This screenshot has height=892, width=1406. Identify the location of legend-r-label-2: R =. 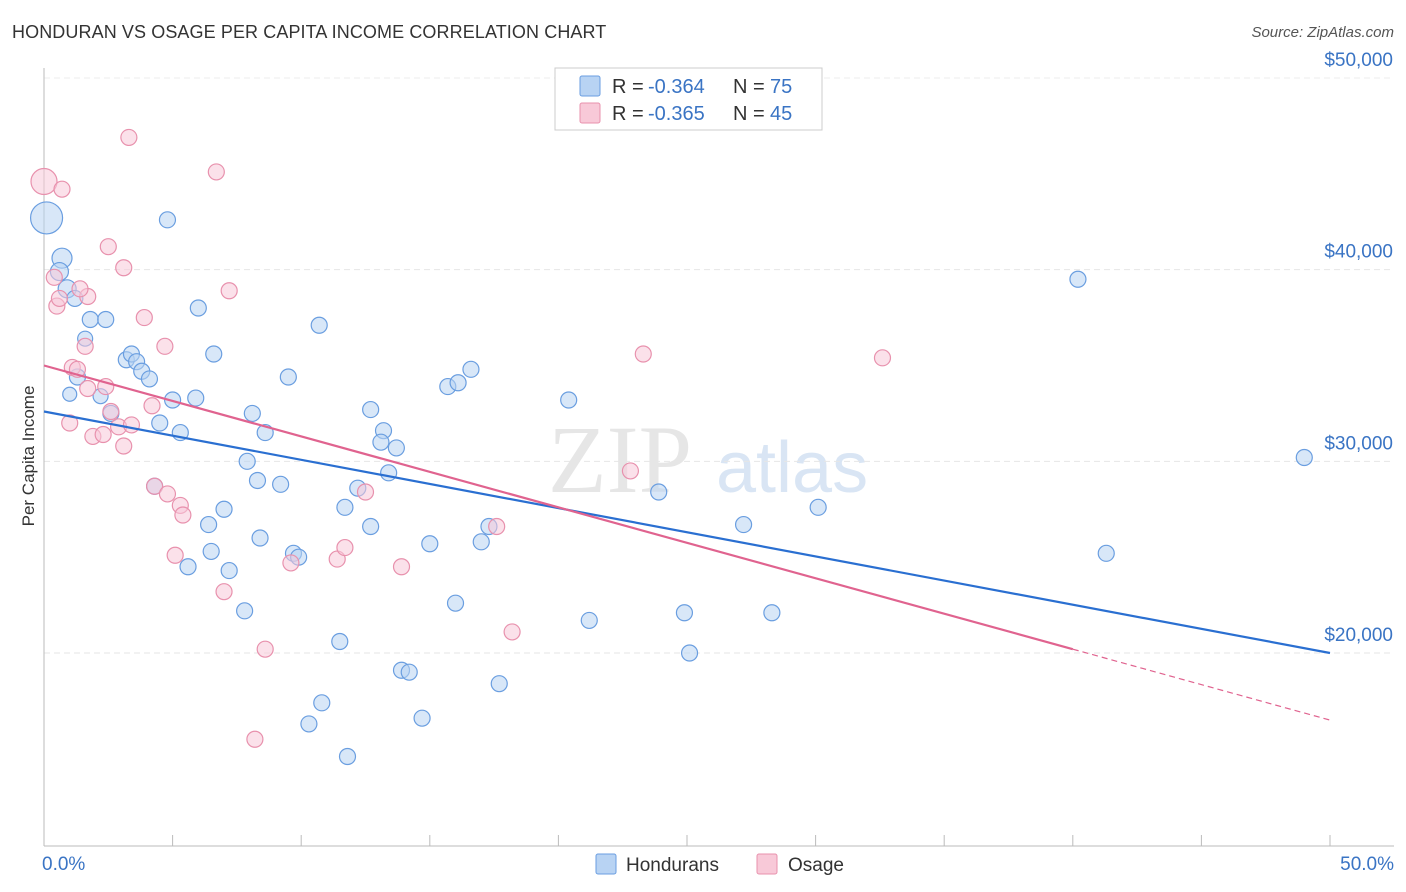
(628, 114).